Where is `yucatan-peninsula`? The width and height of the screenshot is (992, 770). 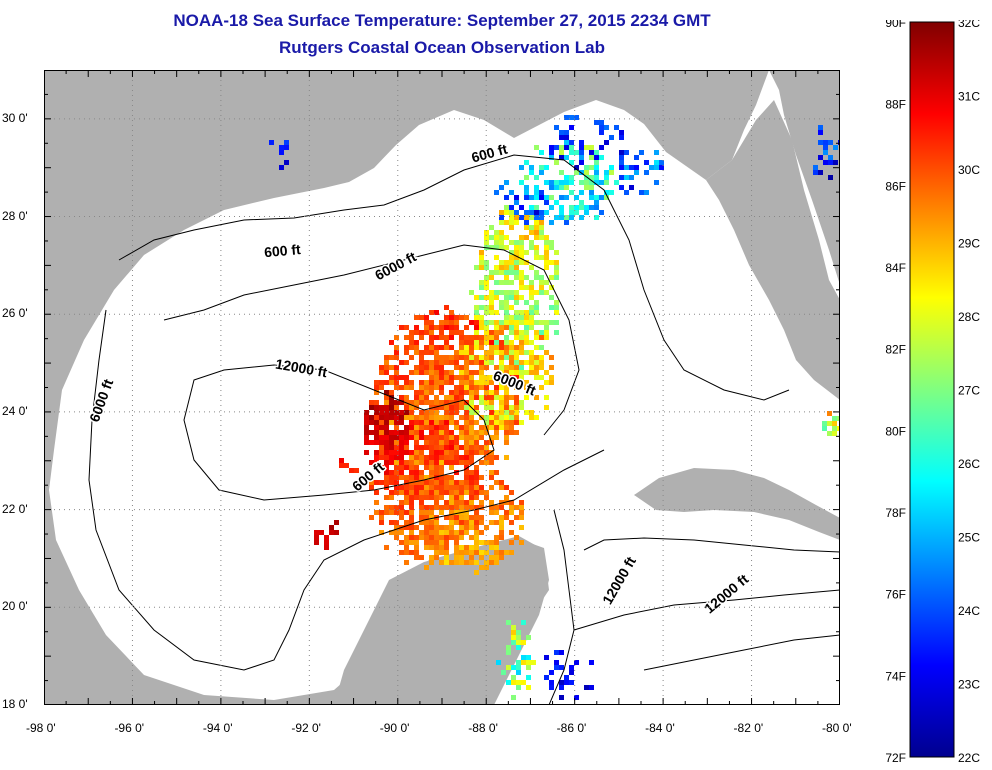
yucatan-peninsula is located at coordinates (441, 621).